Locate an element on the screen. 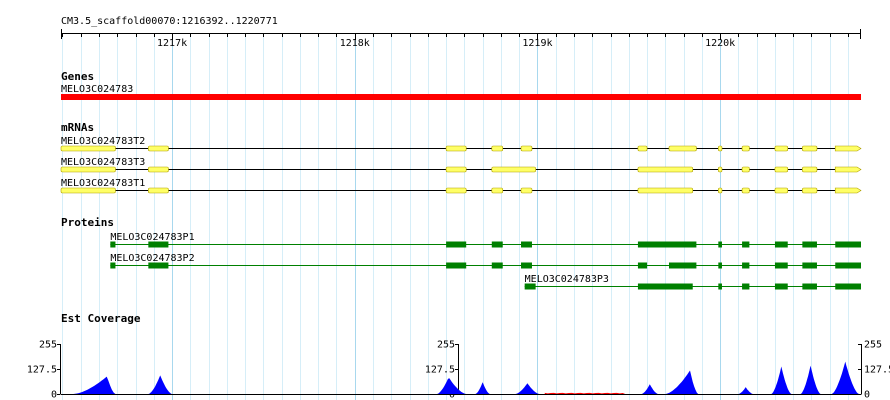 The height and width of the screenshot is (400, 890). ruler-label: 1217k is located at coordinates (172, 43).